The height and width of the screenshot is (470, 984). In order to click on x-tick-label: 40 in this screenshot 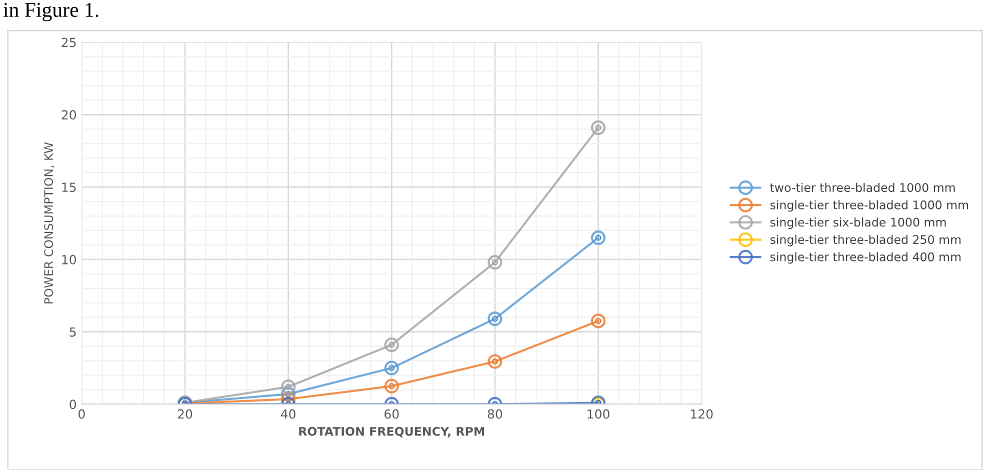, I will do `click(288, 414)`.